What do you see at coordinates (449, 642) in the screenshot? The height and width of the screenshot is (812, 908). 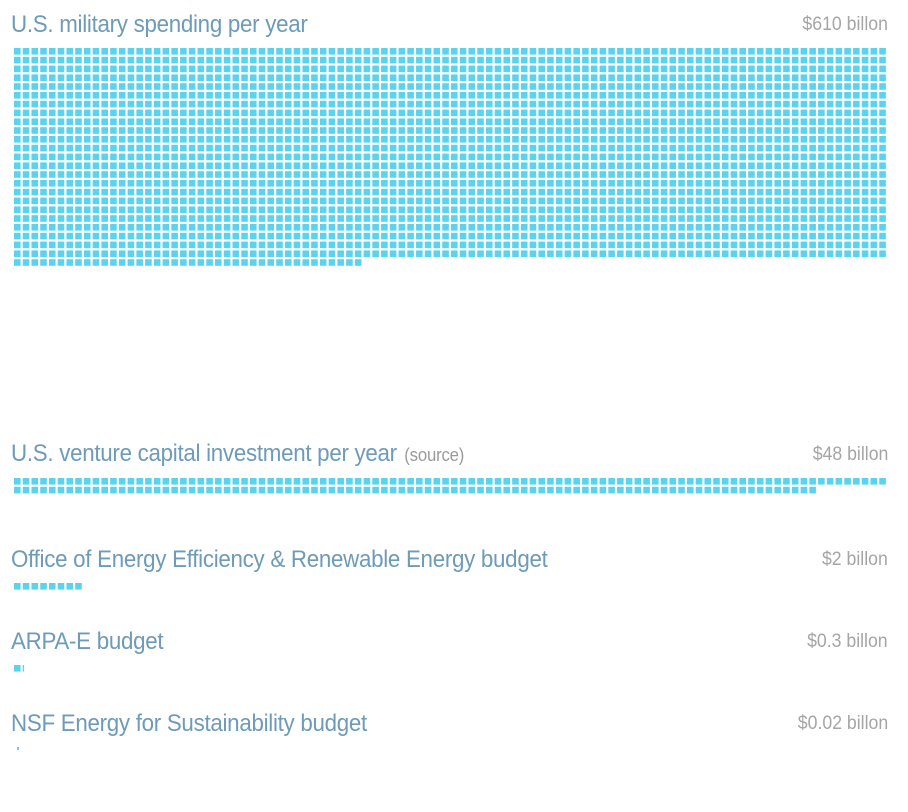 I see `row-header: ARPA-E budget $0.3 billon` at bounding box center [449, 642].